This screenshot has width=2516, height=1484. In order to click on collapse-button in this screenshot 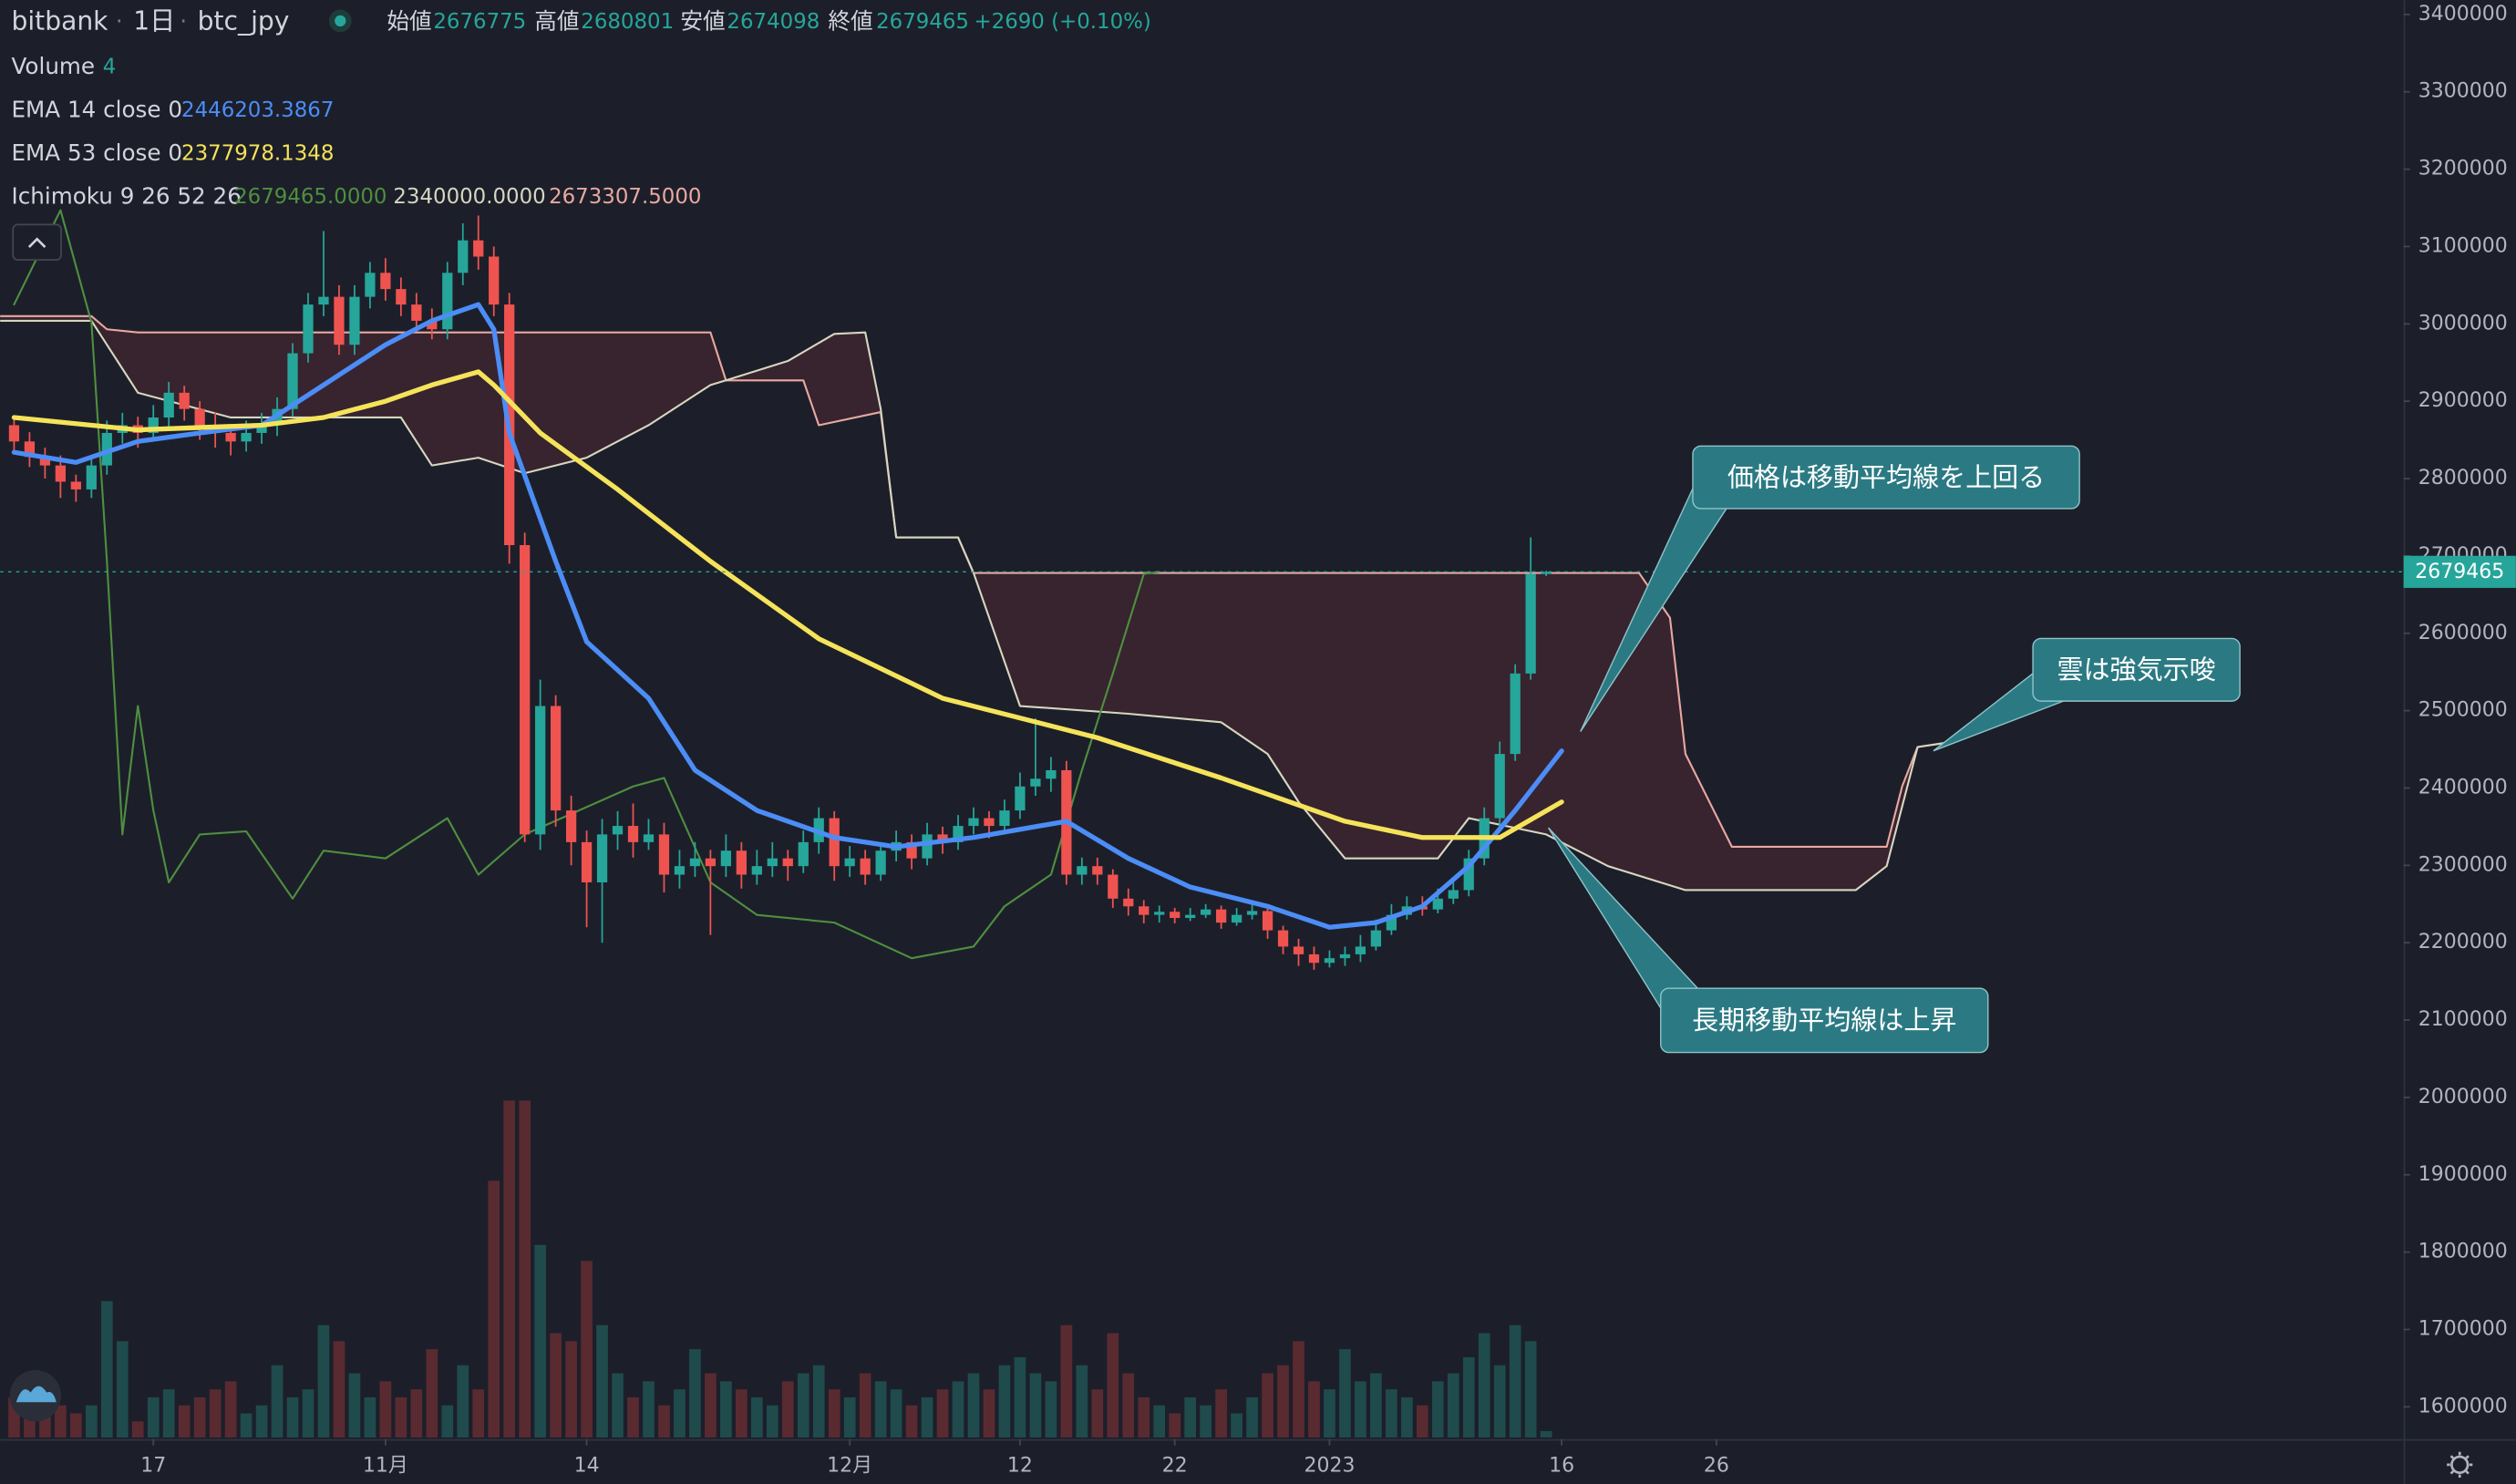, I will do `click(37, 242)`.